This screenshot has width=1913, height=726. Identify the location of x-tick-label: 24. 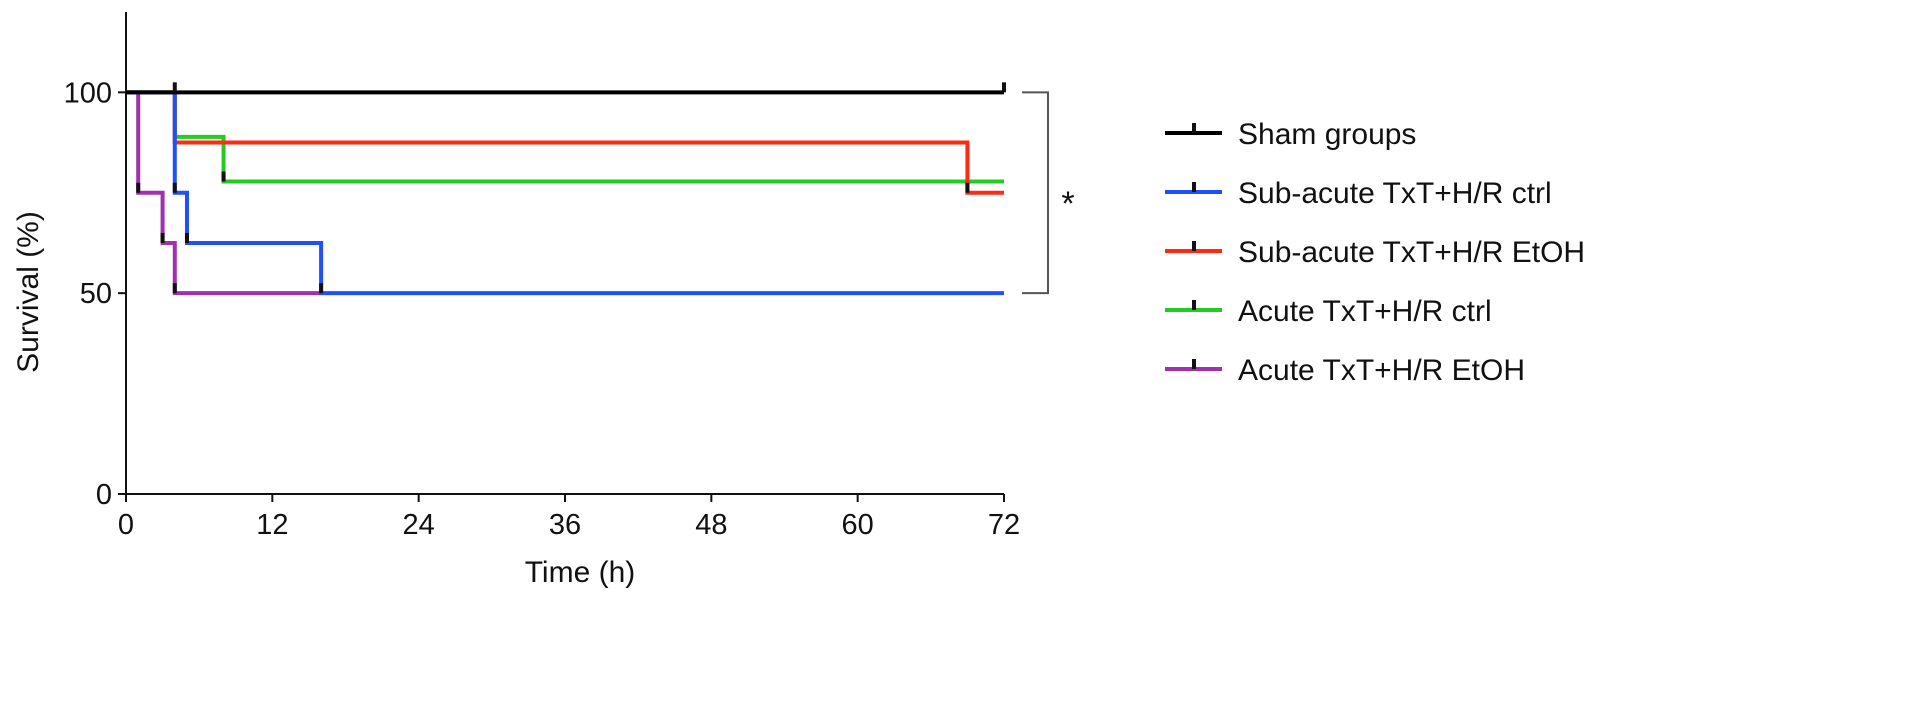
(419, 525).